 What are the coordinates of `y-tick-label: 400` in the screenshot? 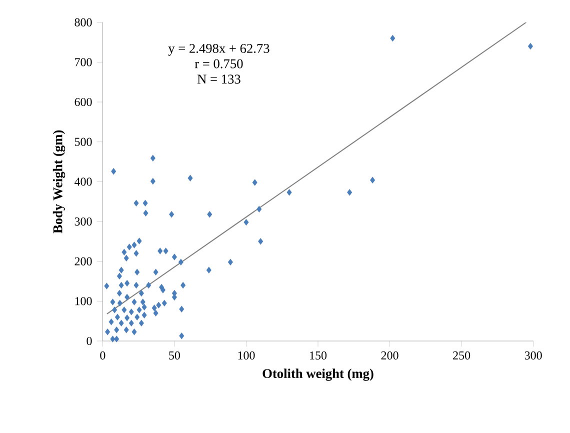 It's located at (83, 182).